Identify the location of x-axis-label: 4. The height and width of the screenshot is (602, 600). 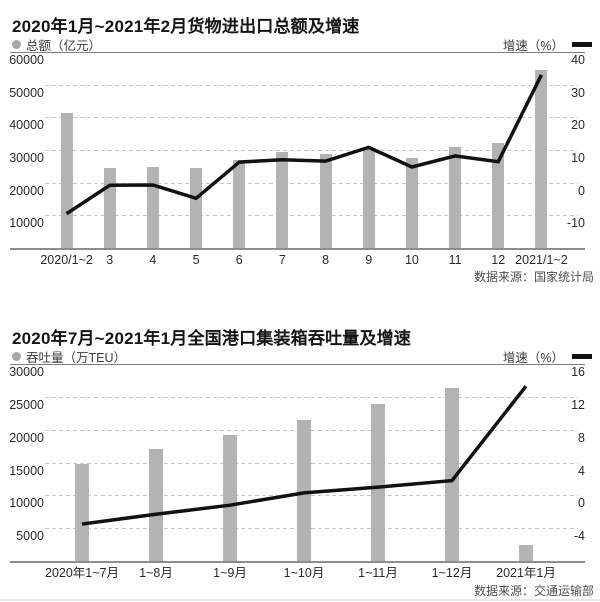
(153, 260).